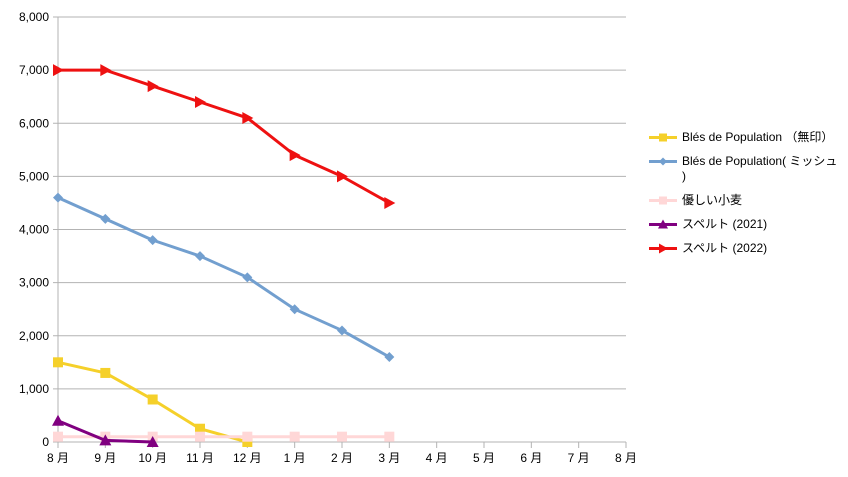 This screenshot has width=848, height=477. Describe the element at coordinates (34, 70) in the screenshot. I see `y-tick-label: 7,000` at that location.